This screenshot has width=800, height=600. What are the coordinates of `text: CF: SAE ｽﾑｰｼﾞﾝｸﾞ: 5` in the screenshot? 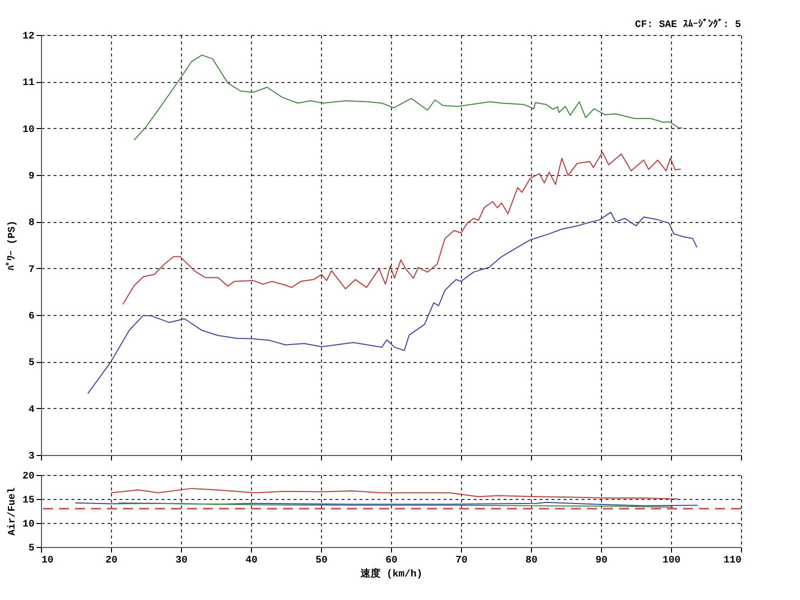 It's located at (687, 24).